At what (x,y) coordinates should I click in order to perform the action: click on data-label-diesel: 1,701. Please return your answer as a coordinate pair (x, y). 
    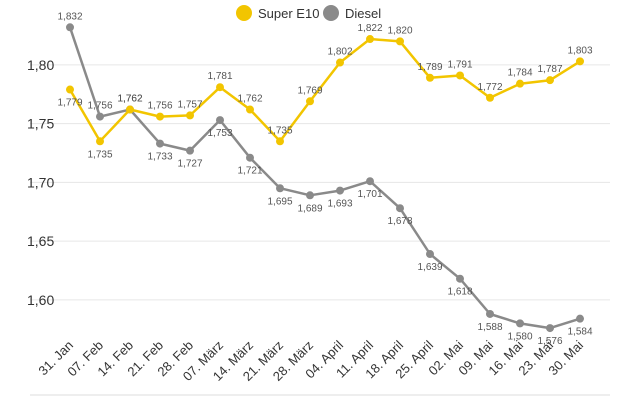
    Looking at the image, I should click on (369, 194).